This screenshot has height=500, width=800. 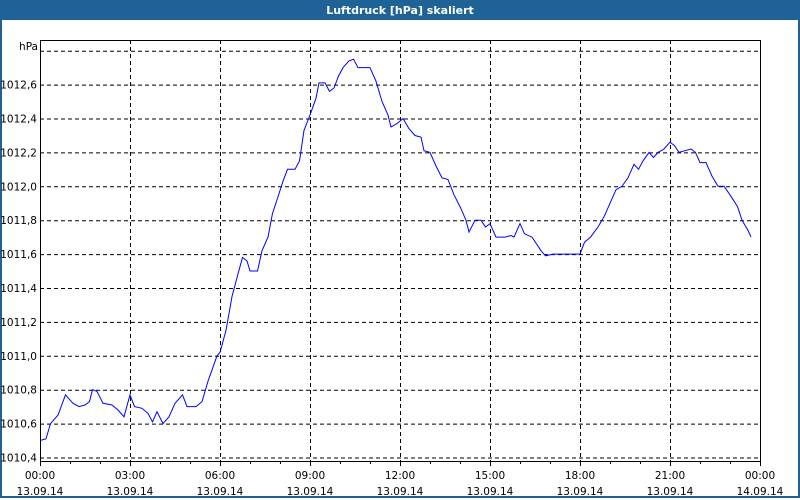 What do you see at coordinates (490, 476) in the screenshot?
I see `x-tick-time: 15:00` at bounding box center [490, 476].